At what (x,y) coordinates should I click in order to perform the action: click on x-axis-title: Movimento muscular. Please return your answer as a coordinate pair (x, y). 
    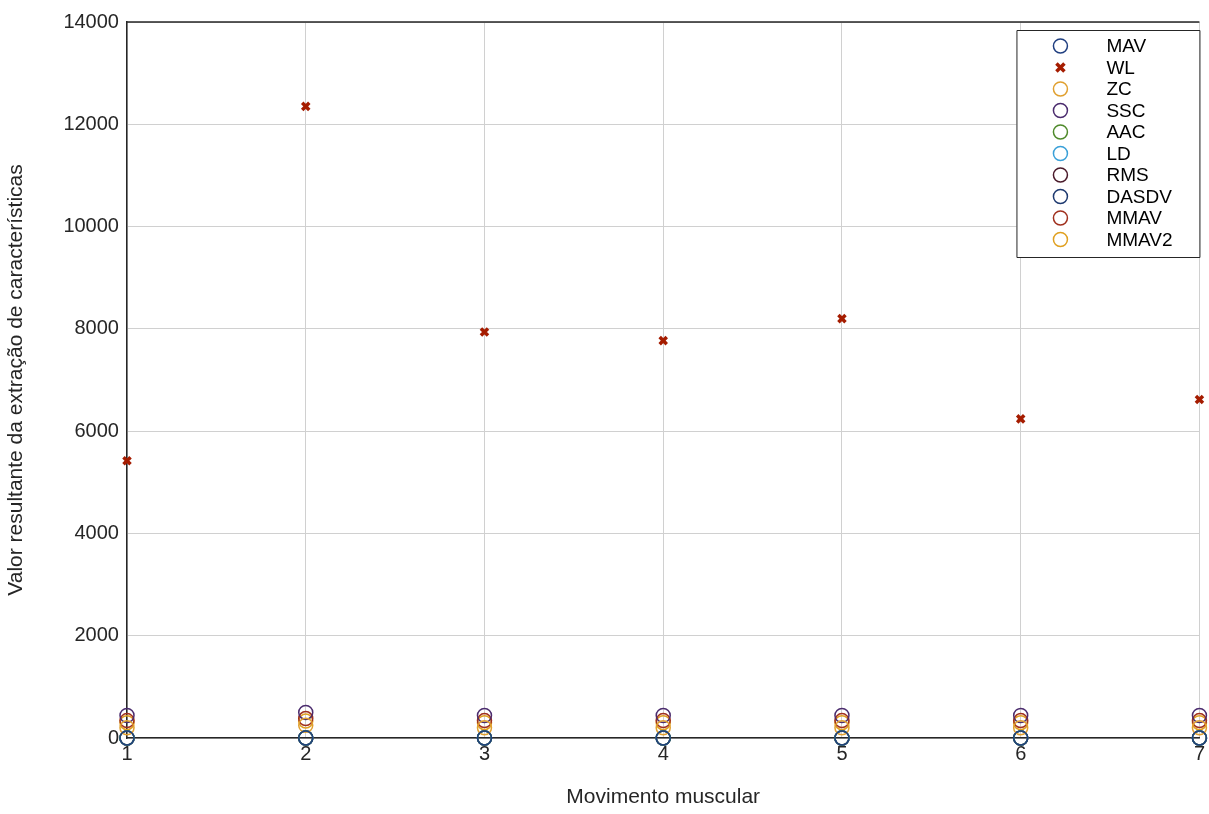
    Looking at the image, I should click on (663, 796).